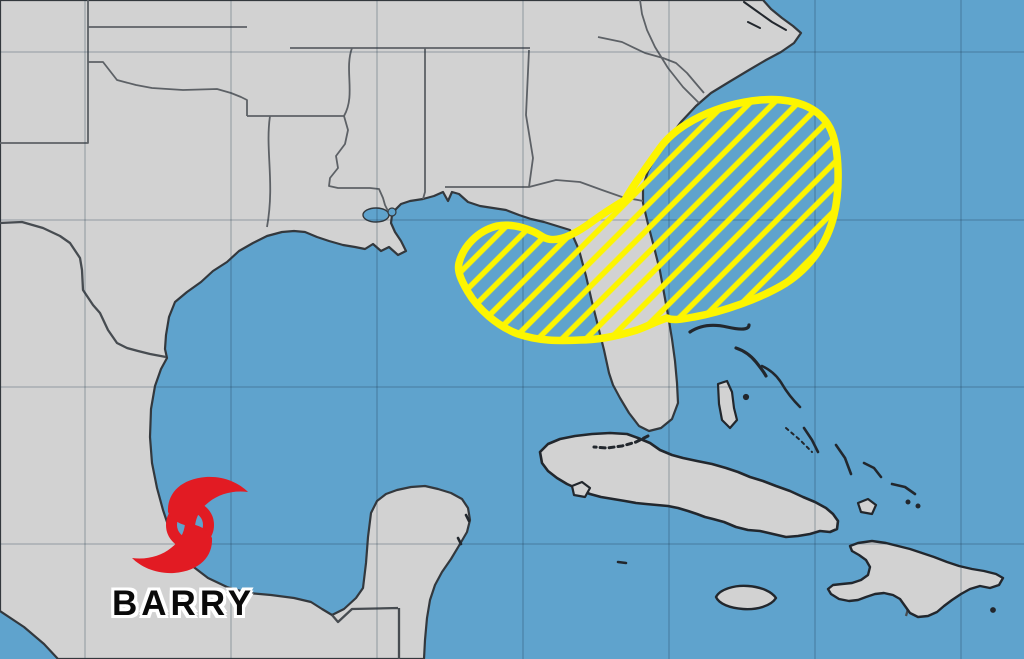  What do you see at coordinates (190, 525) in the screenshot?
I see `tropical-storm-icon` at bounding box center [190, 525].